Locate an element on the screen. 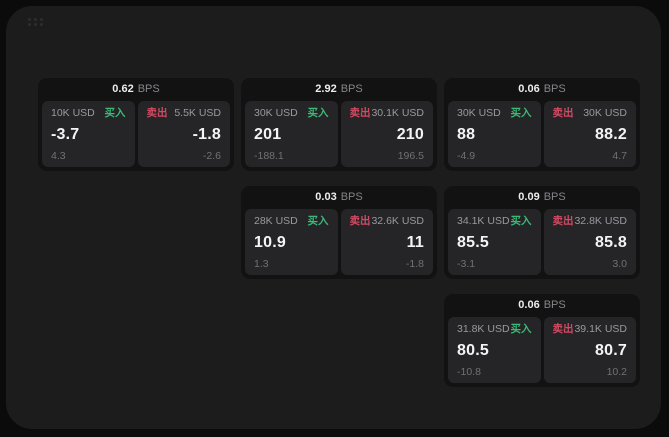  sell-panel: 卖出 30K USD 88.2 4.7 is located at coordinates (589, 134).